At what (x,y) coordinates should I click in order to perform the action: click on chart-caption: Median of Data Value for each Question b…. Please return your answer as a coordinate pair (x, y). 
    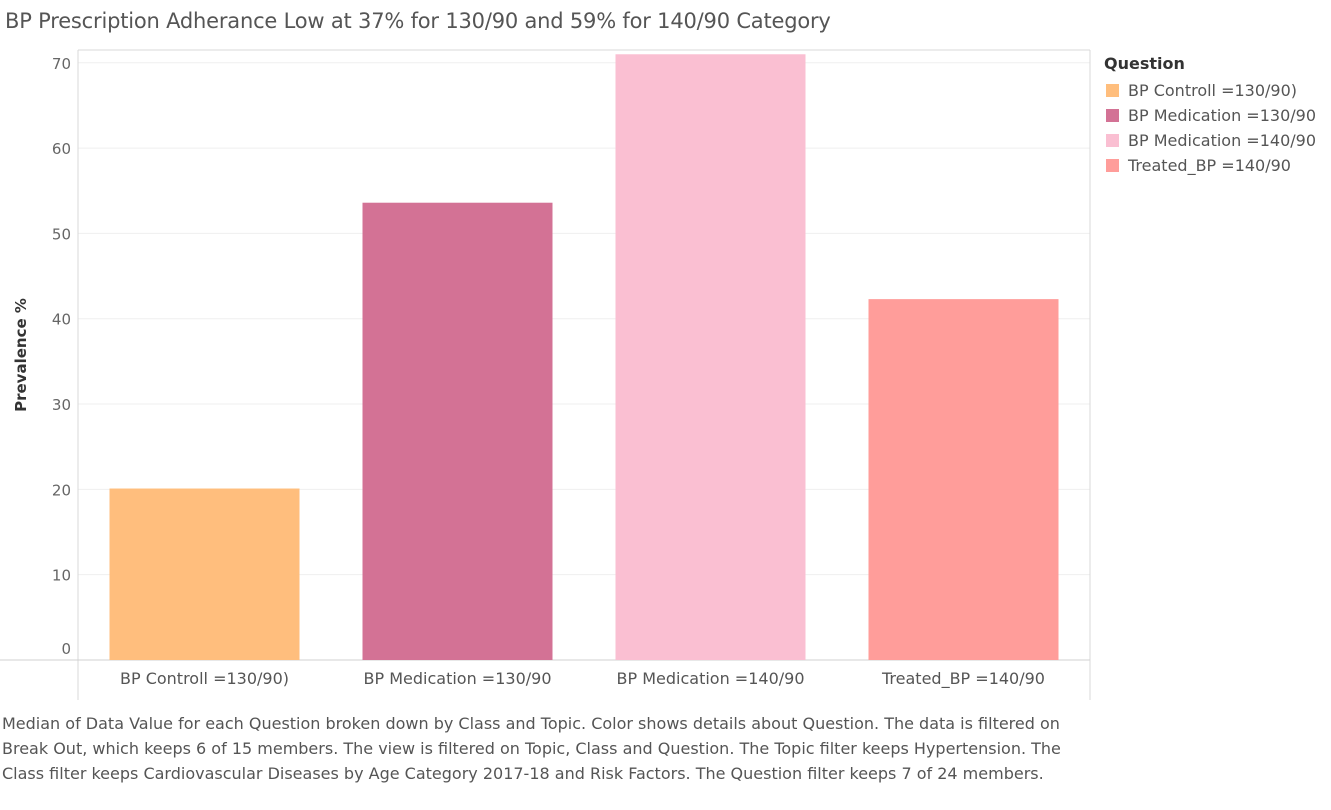
    Looking at the image, I should click on (531, 748).